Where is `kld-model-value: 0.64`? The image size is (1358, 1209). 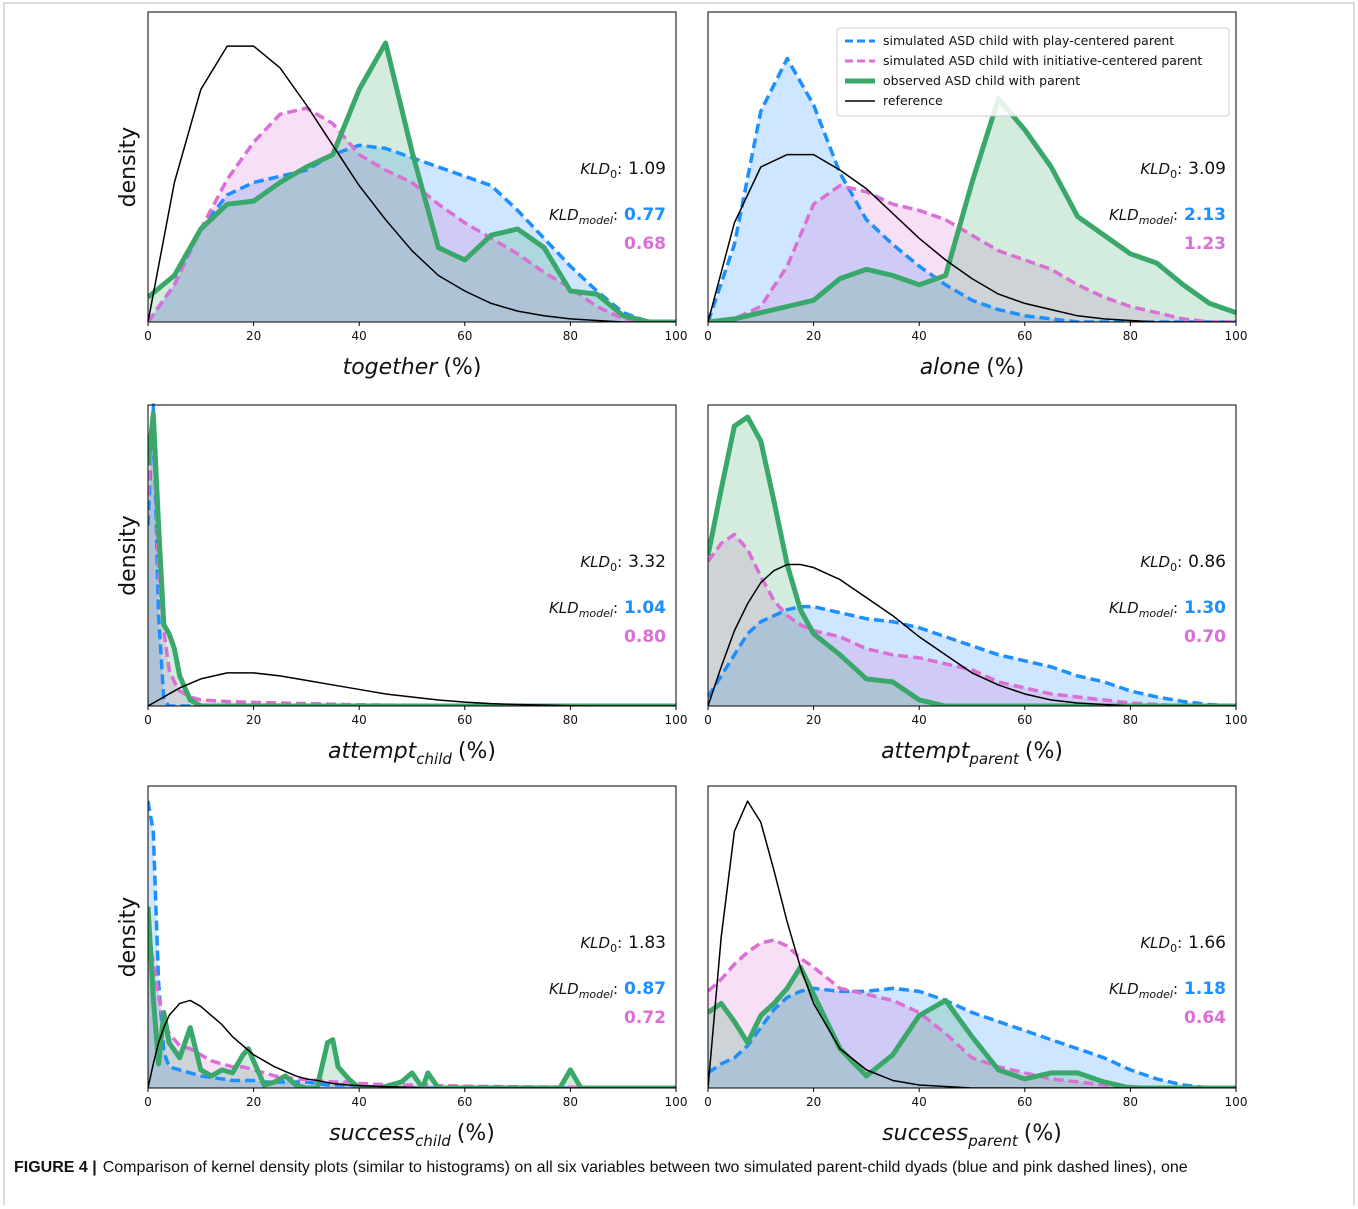
kld-model-value: 0.64 is located at coordinates (1205, 1018).